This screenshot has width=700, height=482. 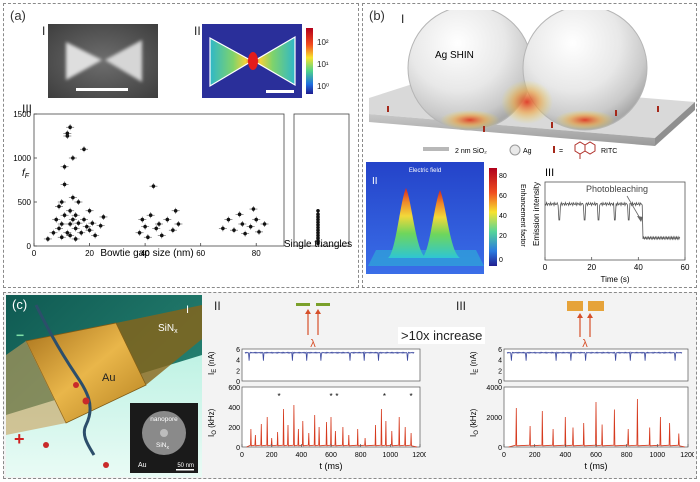 I want to click on ie-tick-label: 2, so click(x=238, y=371).